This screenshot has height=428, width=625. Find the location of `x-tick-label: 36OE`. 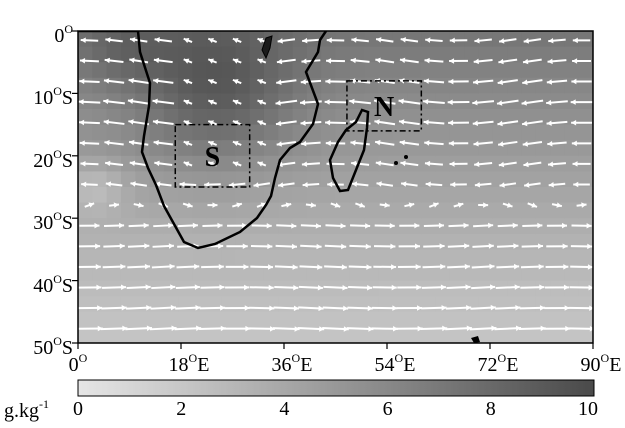

x-tick-label: 36OE is located at coordinates (292, 363).